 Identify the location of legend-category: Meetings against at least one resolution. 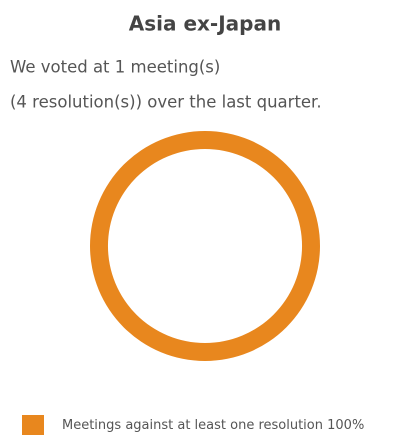
(192, 425).